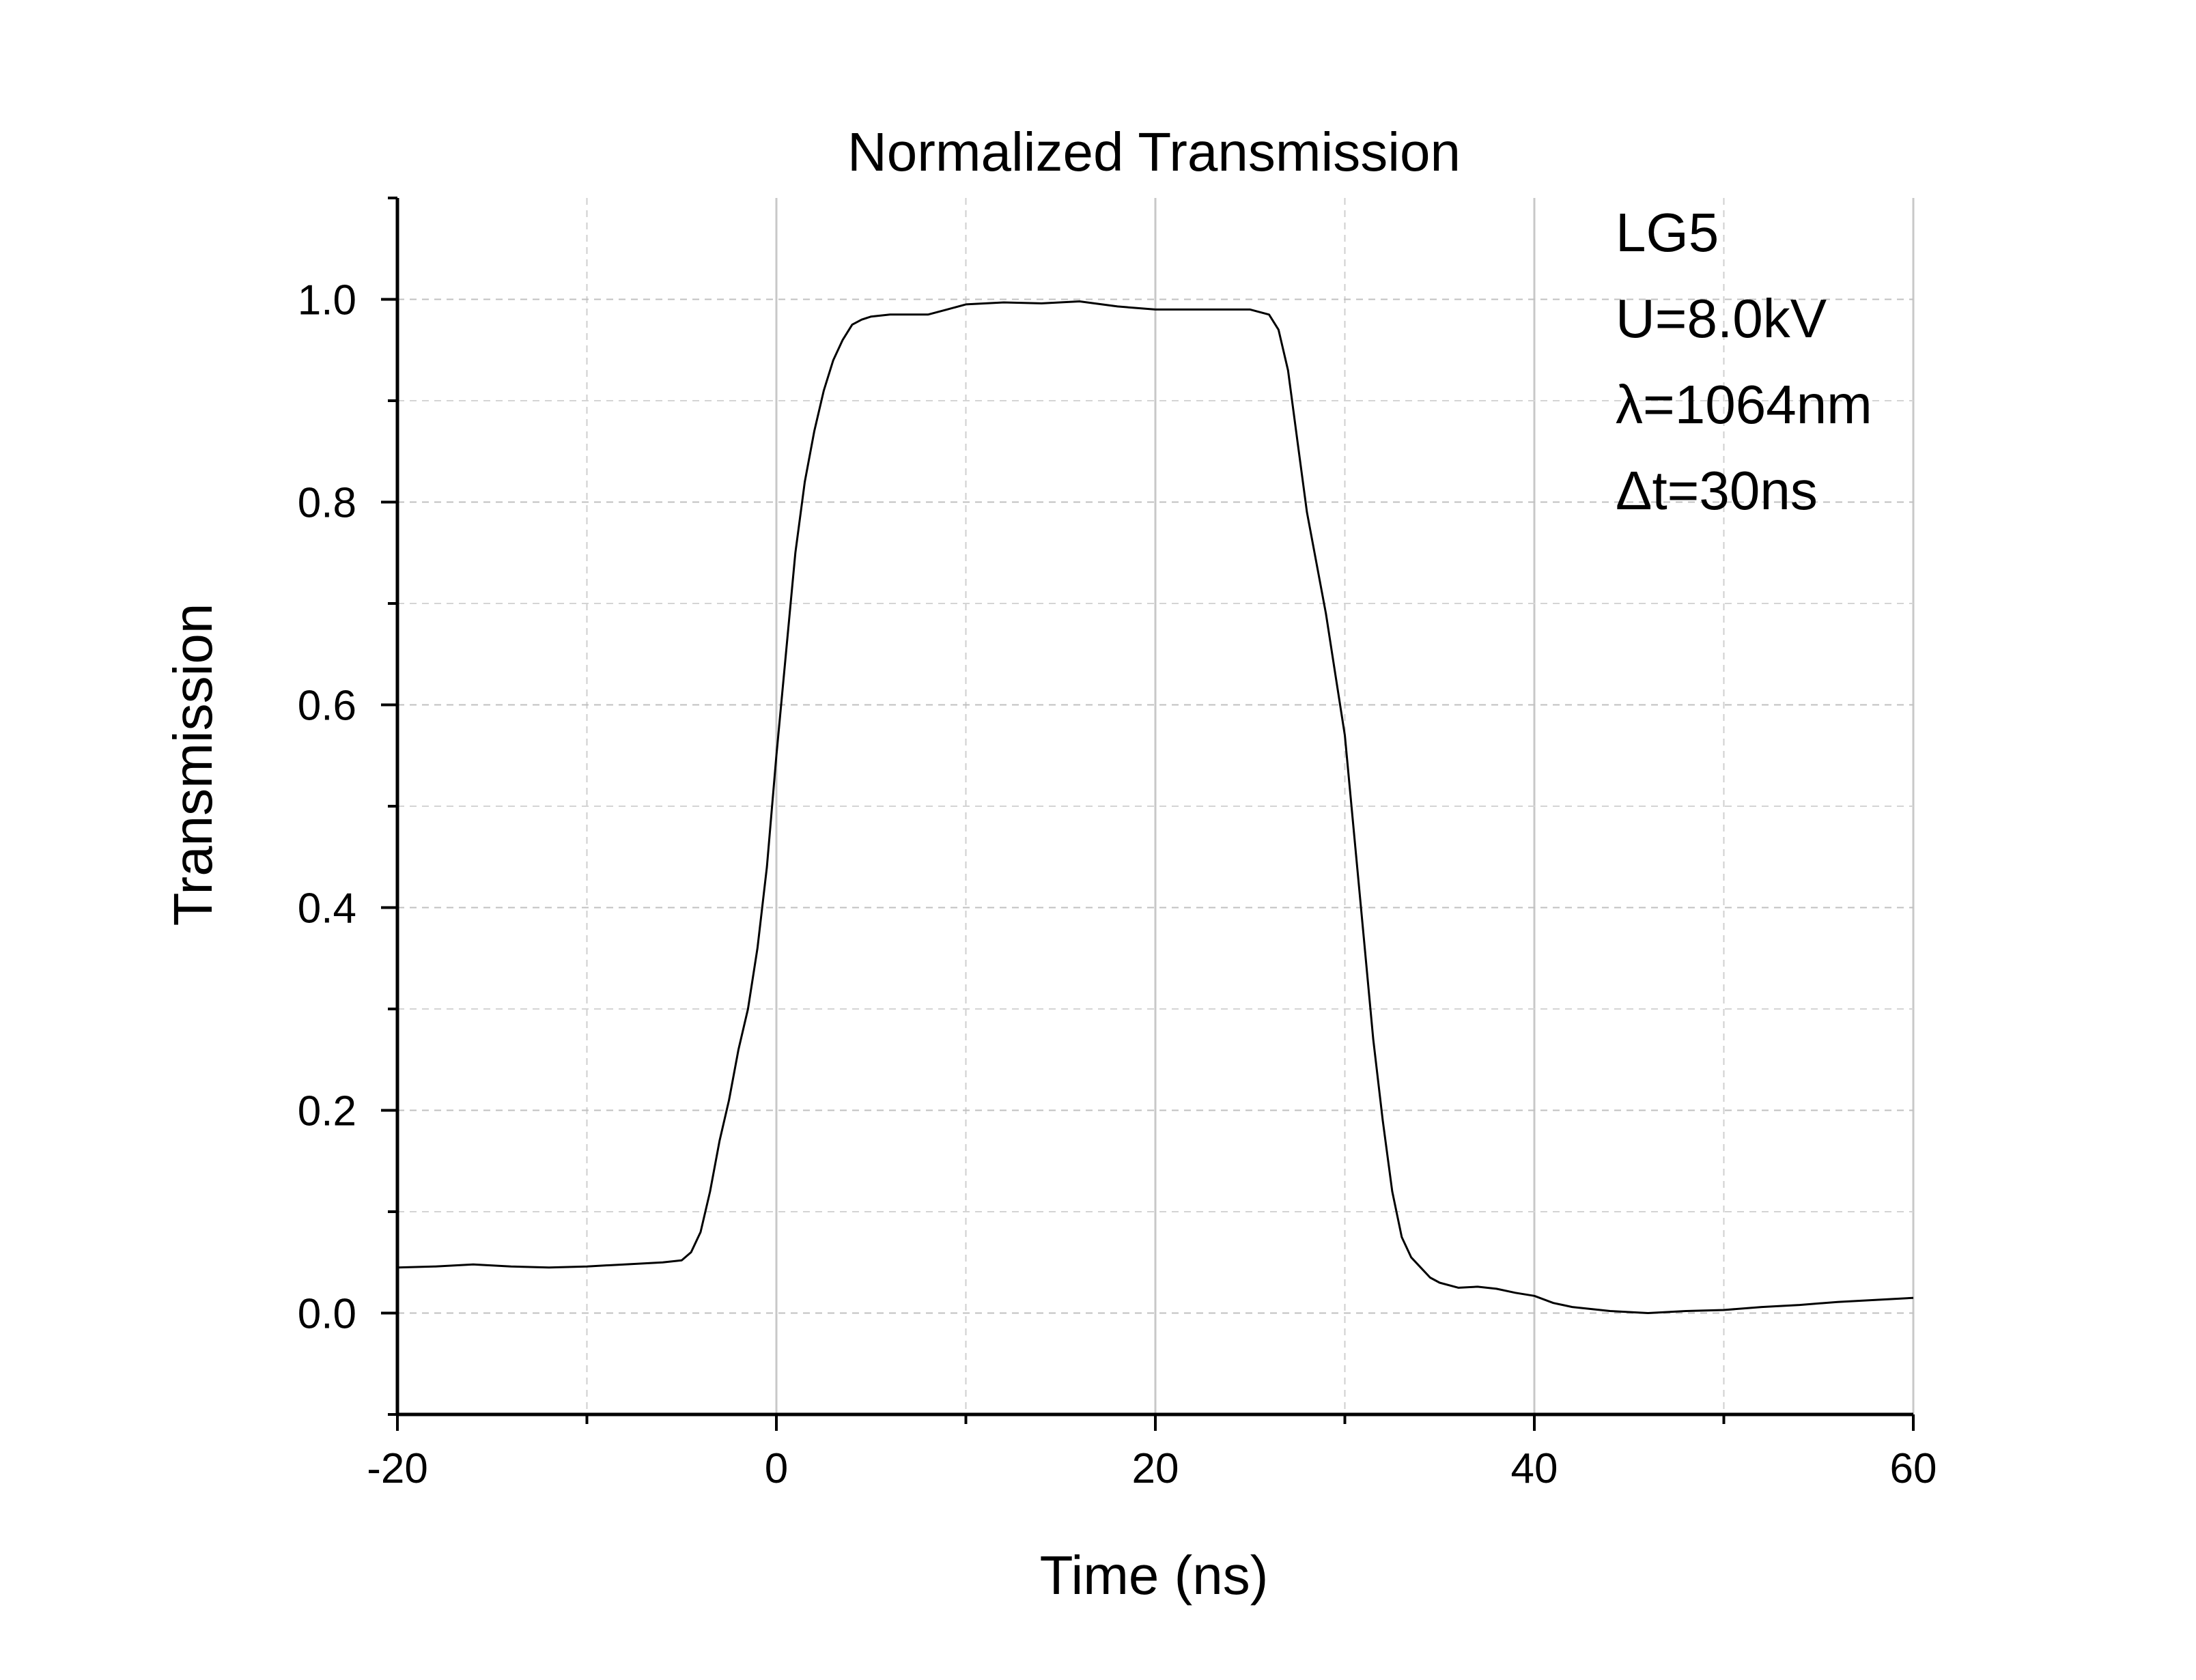  What do you see at coordinates (398, 1468) in the screenshot?
I see `x-tick-label: -20` at bounding box center [398, 1468].